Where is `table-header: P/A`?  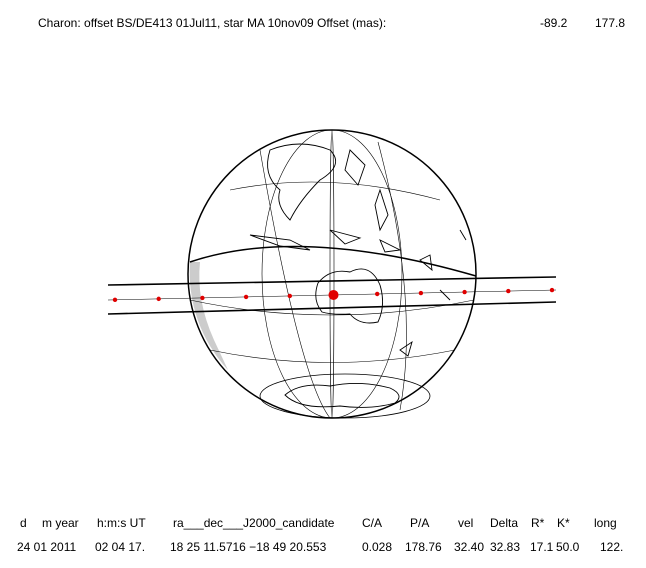
table-header: P/A is located at coordinates (419, 523).